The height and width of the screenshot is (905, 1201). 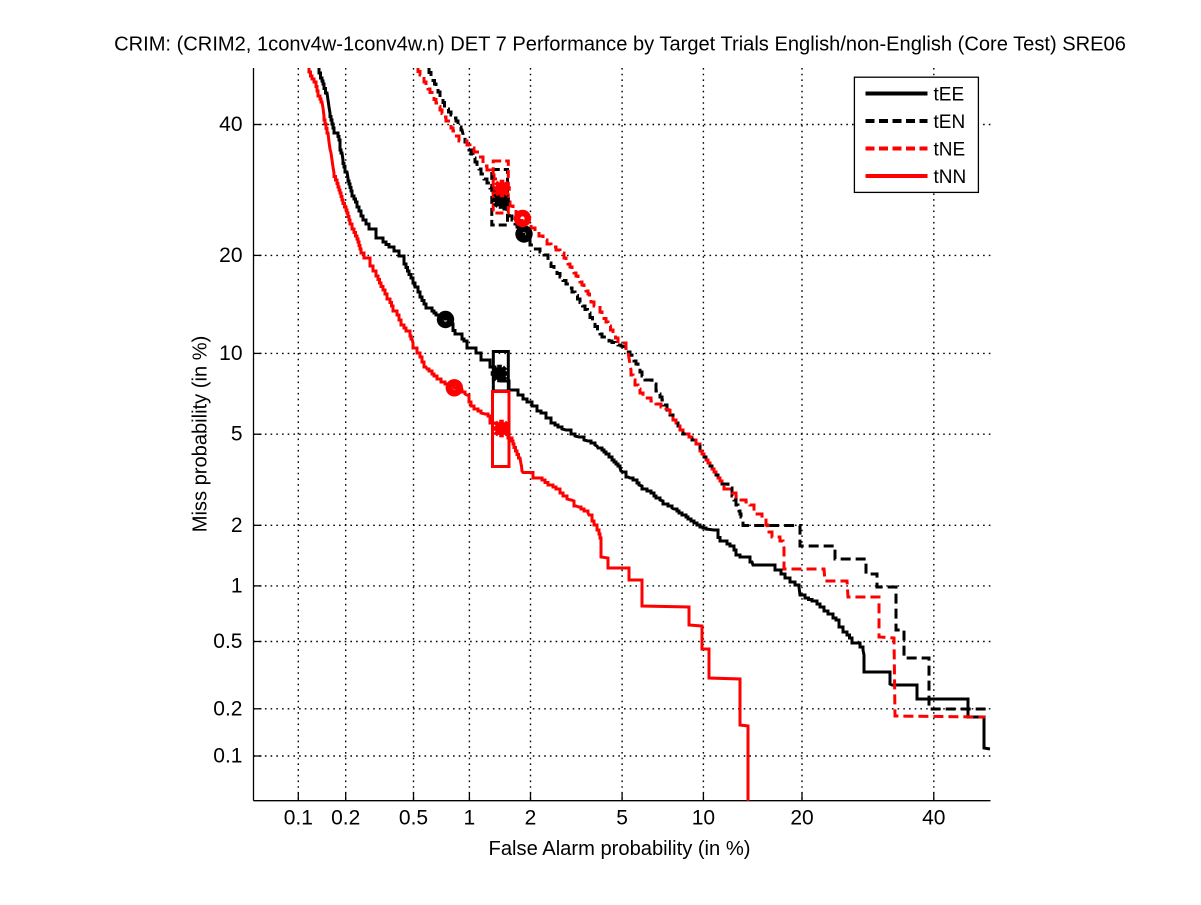 I want to click on svg-text: tEE, so click(x=949, y=94).